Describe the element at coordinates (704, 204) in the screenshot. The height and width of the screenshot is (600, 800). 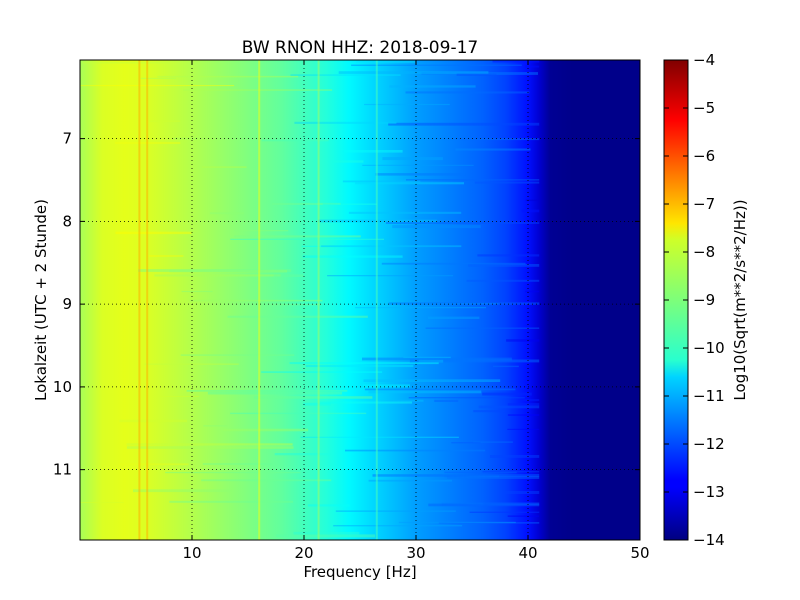
I see `colorbar-tick-label: −7` at that location.